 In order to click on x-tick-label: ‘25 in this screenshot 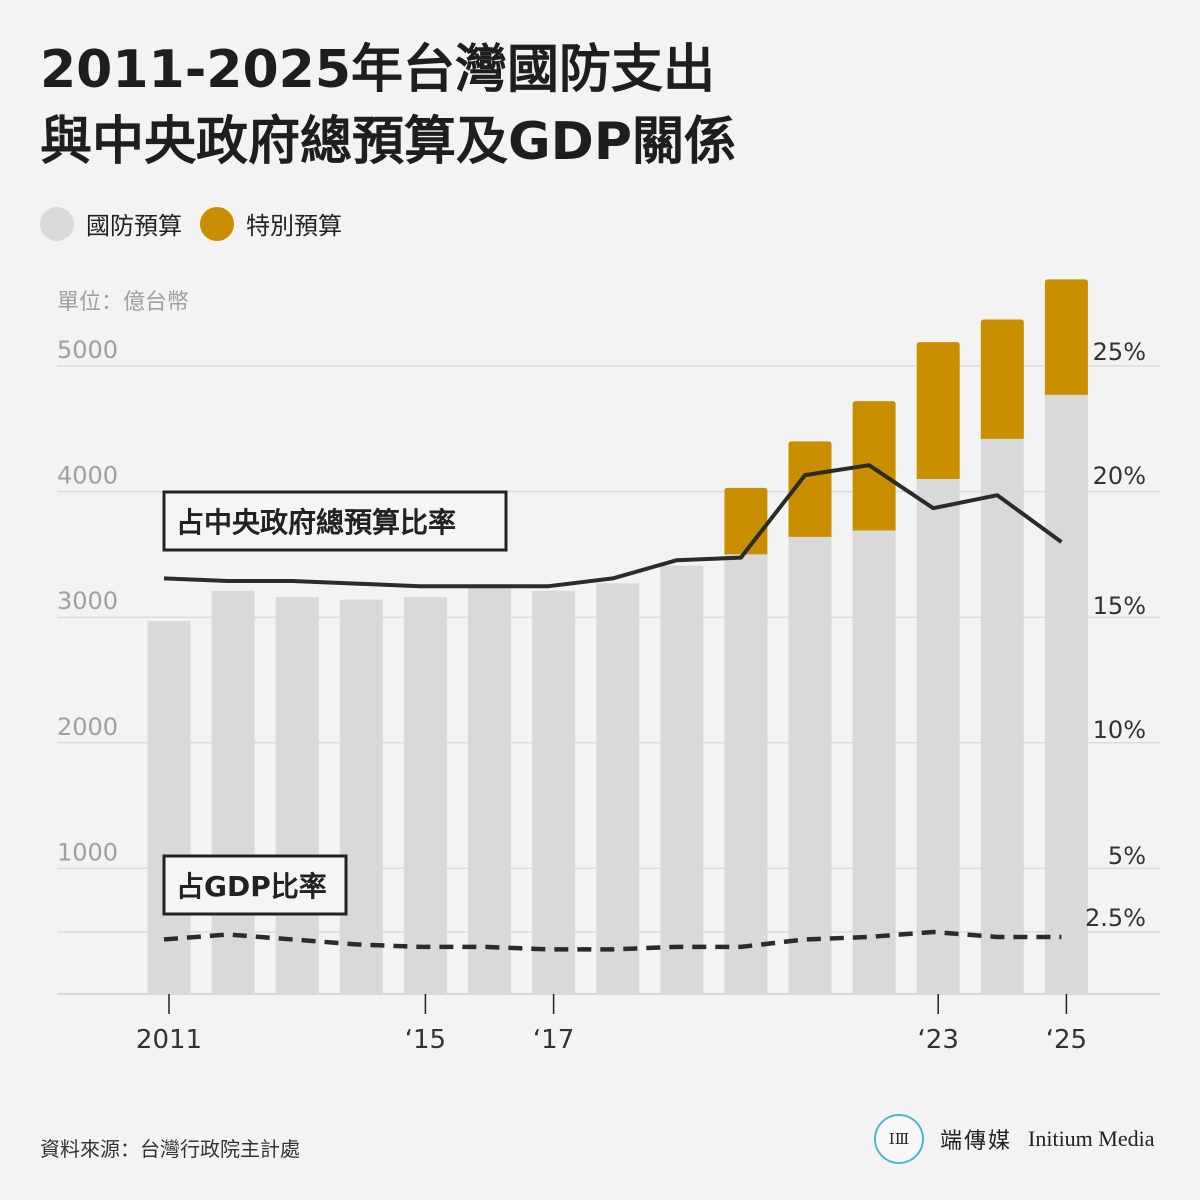, I will do `click(1066, 1040)`.